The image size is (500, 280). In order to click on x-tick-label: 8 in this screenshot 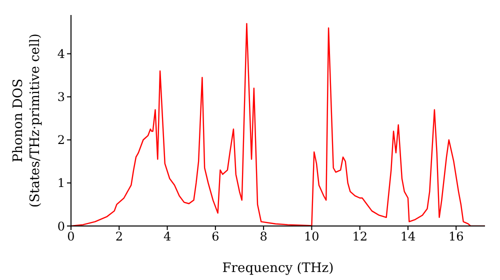, I will do `click(264, 237)`.